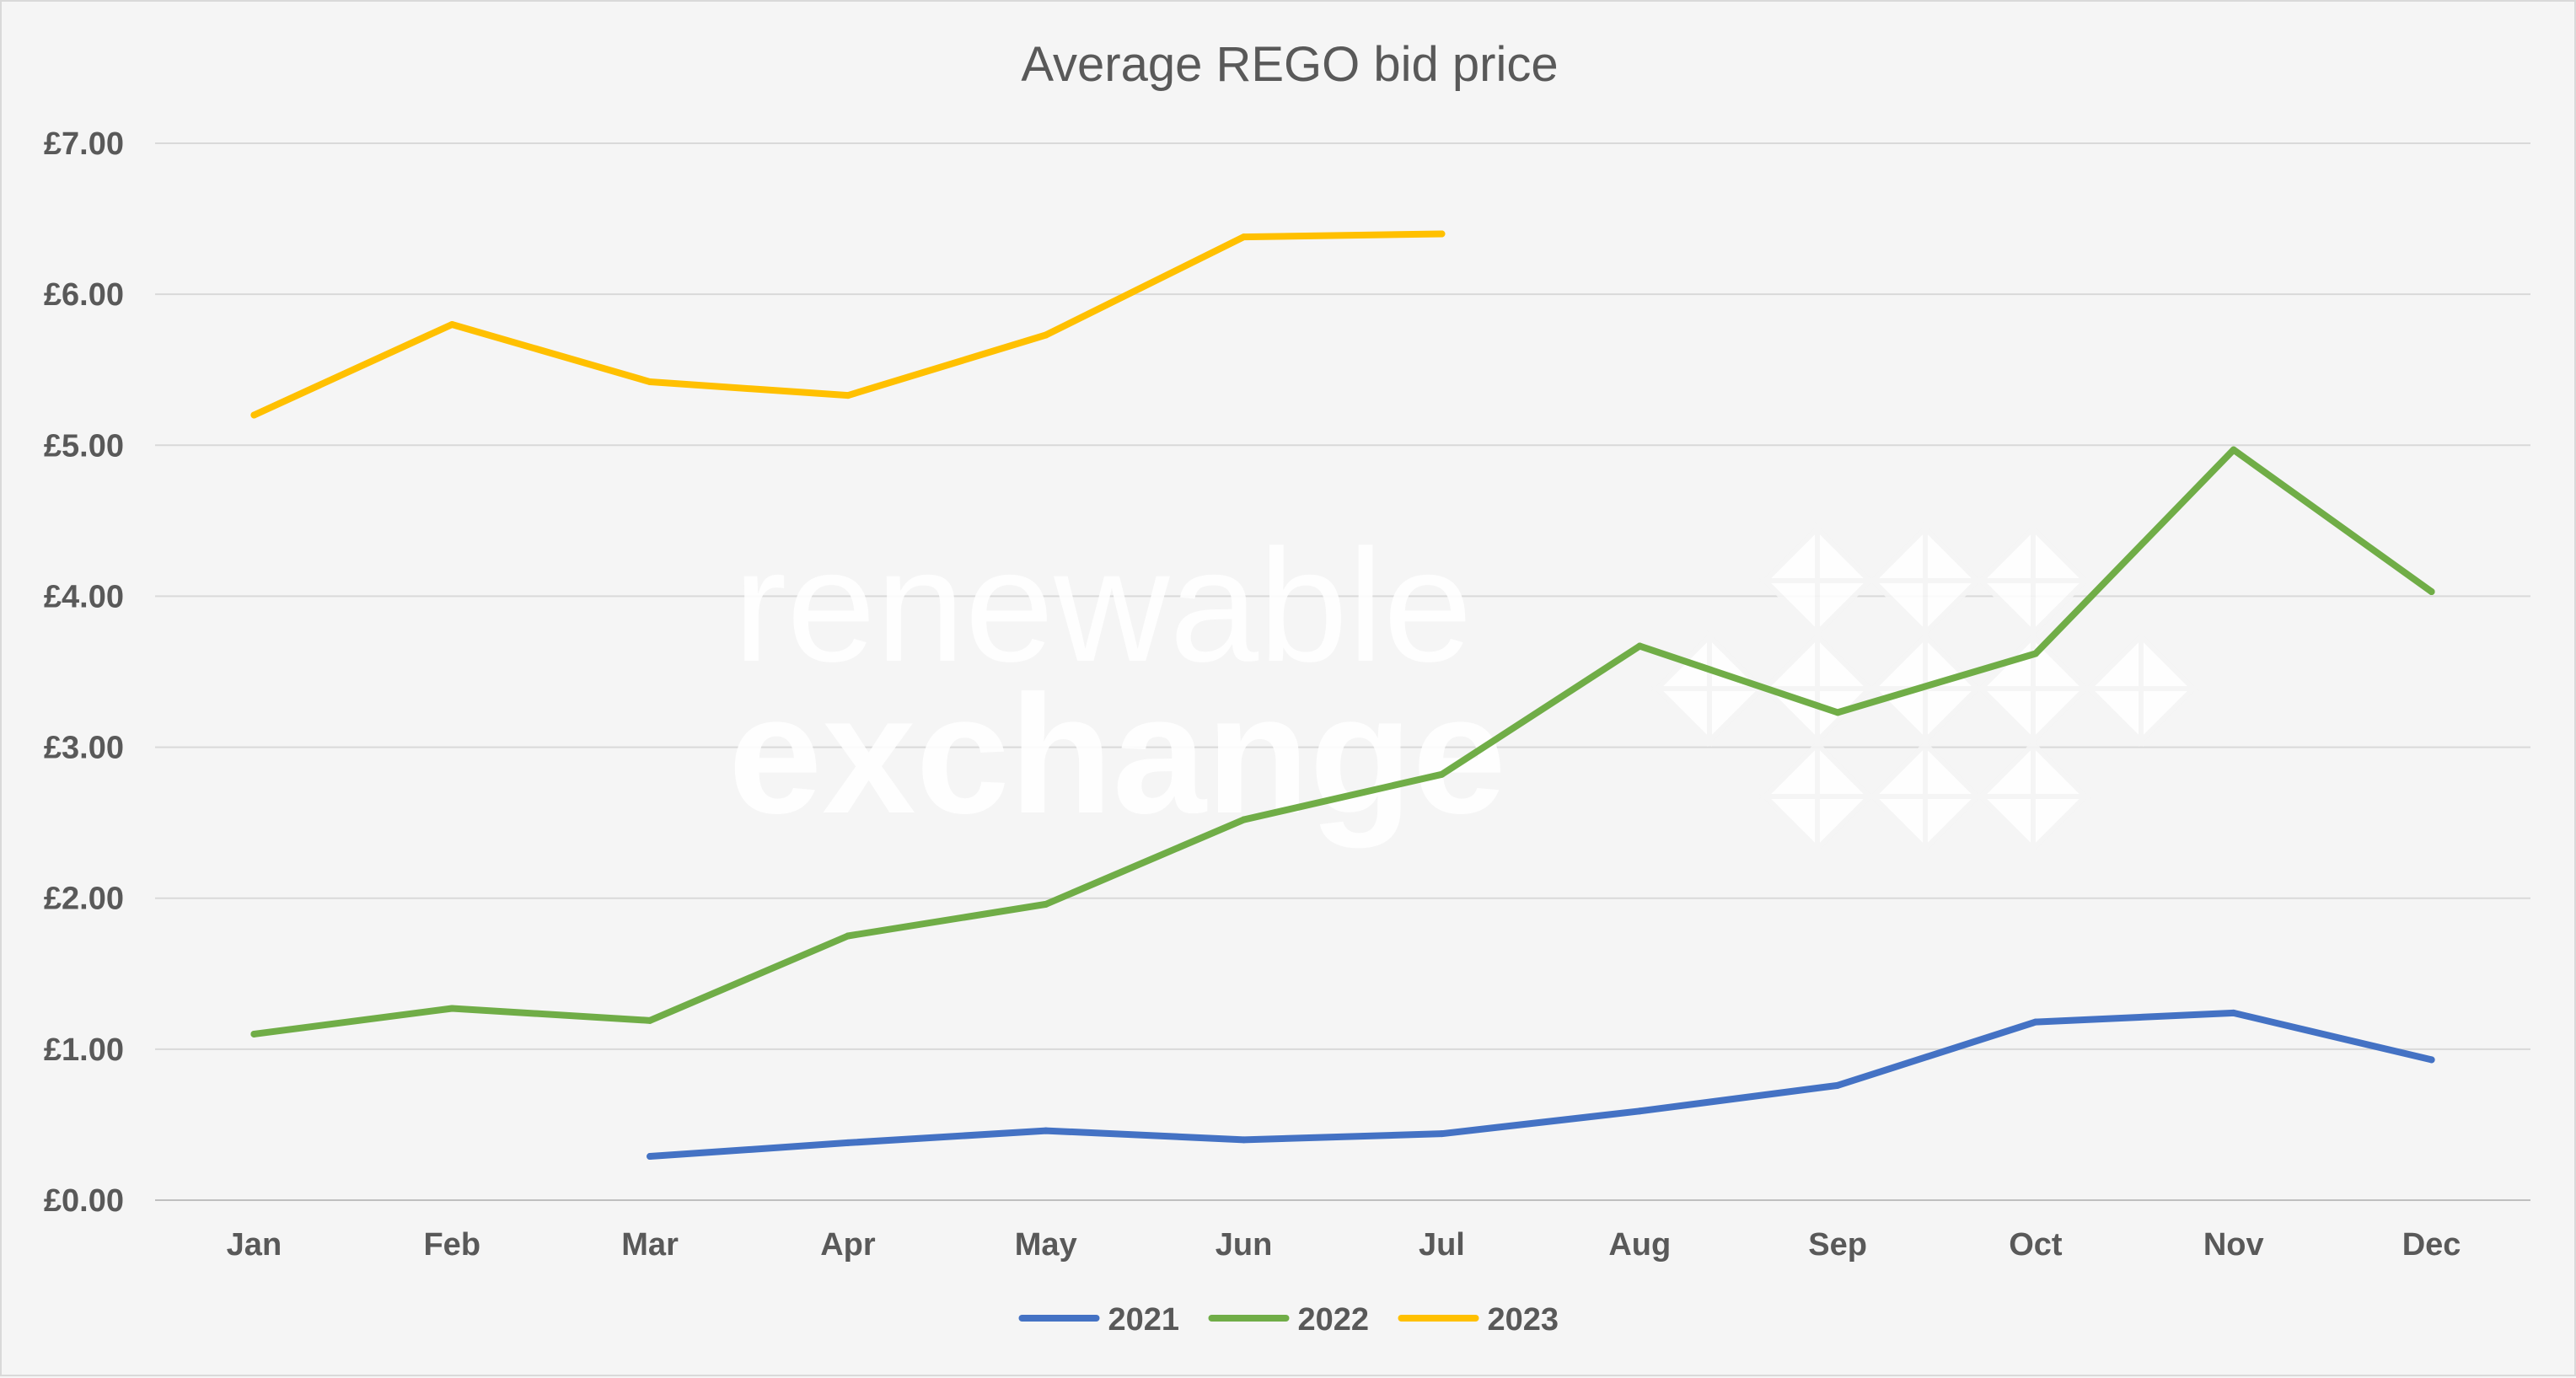 This screenshot has width=2576, height=1378. Describe the element at coordinates (650, 1157) in the screenshot. I see `data-point-2021-Mar` at that location.